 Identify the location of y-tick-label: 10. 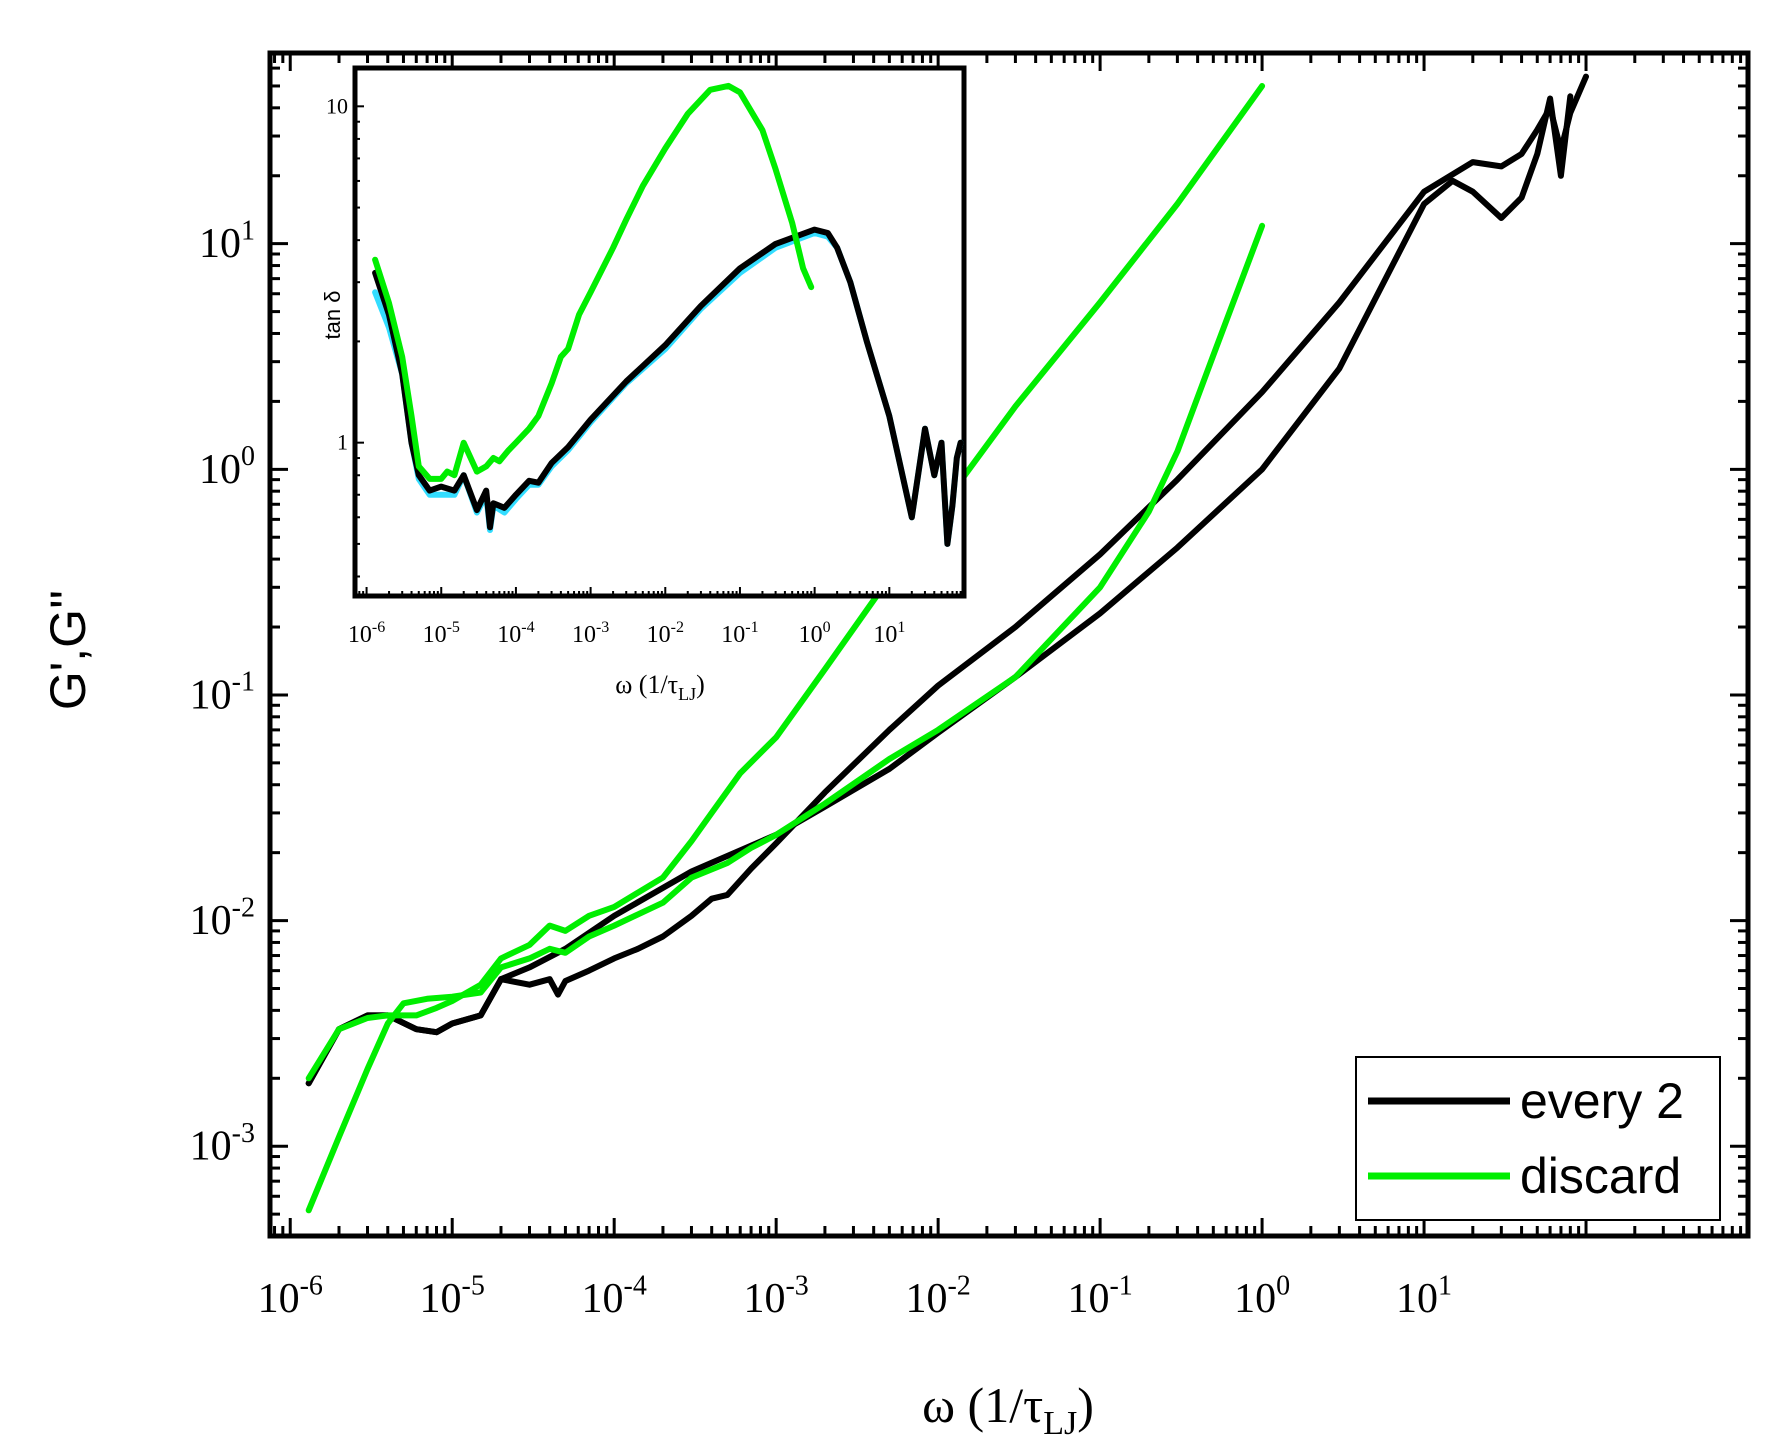
(337, 105).